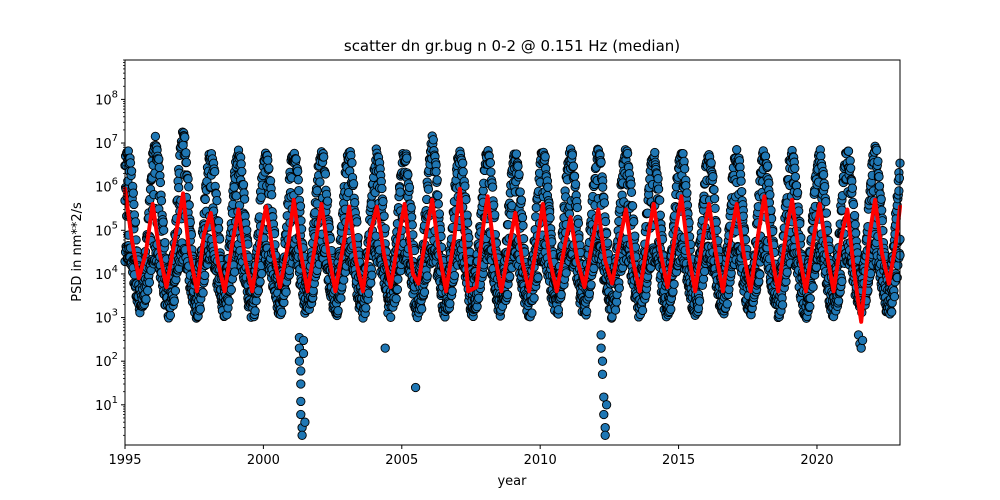 Image resolution: width=1000 pixels, height=500 pixels. What do you see at coordinates (263, 460) in the screenshot?
I see `x-tick-label: 2000` at bounding box center [263, 460].